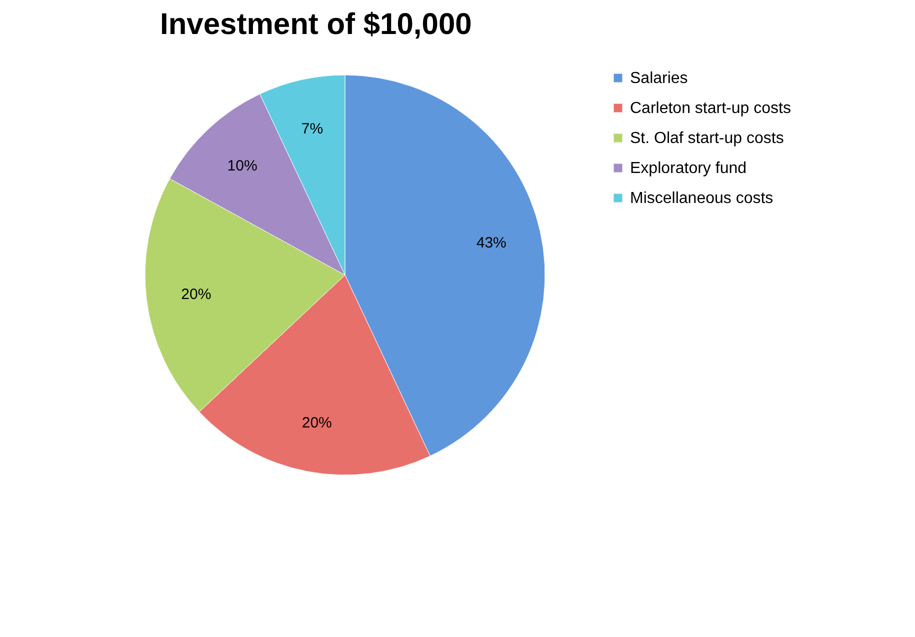 This screenshot has height=637, width=915. I want to click on data-label: 10%, so click(242, 166).